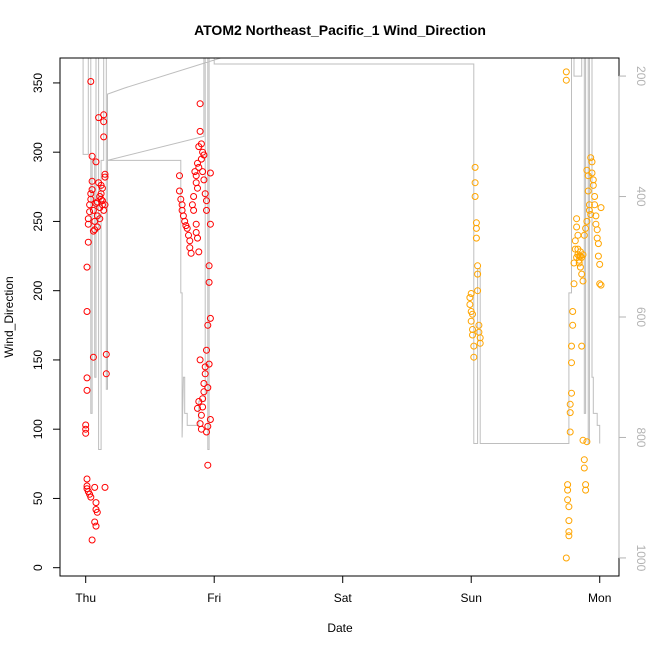 Image resolution: width=650 pixels, height=650 pixels. I want to click on y-tick-label: 150, so click(38, 360).